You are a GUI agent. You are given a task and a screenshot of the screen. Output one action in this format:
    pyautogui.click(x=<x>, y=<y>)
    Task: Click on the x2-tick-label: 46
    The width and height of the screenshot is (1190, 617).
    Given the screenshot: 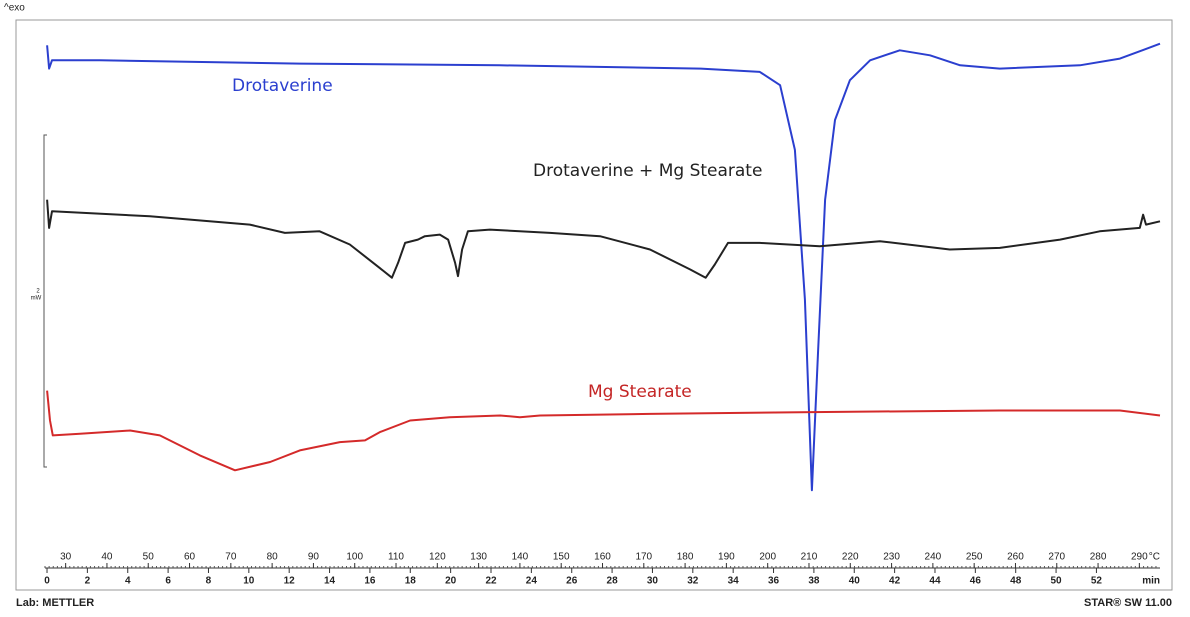 What is the action you would take?
    pyautogui.click(x=976, y=581)
    